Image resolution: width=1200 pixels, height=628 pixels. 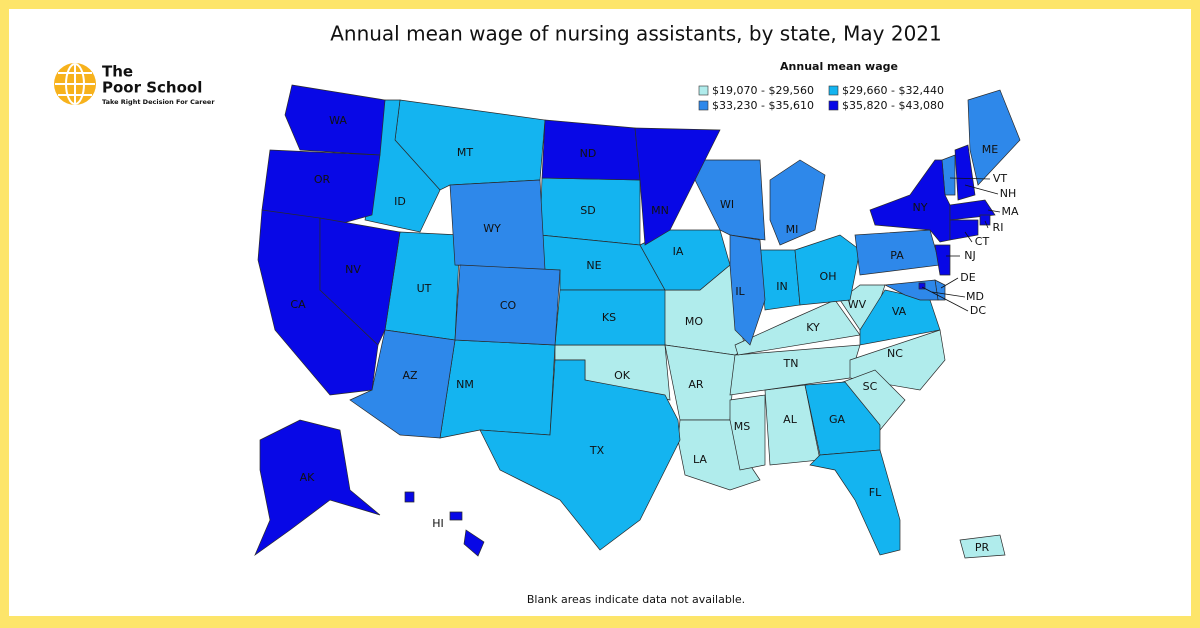 What do you see at coordinates (75, 84) in the screenshot?
I see `logo-globe-lines` at bounding box center [75, 84].